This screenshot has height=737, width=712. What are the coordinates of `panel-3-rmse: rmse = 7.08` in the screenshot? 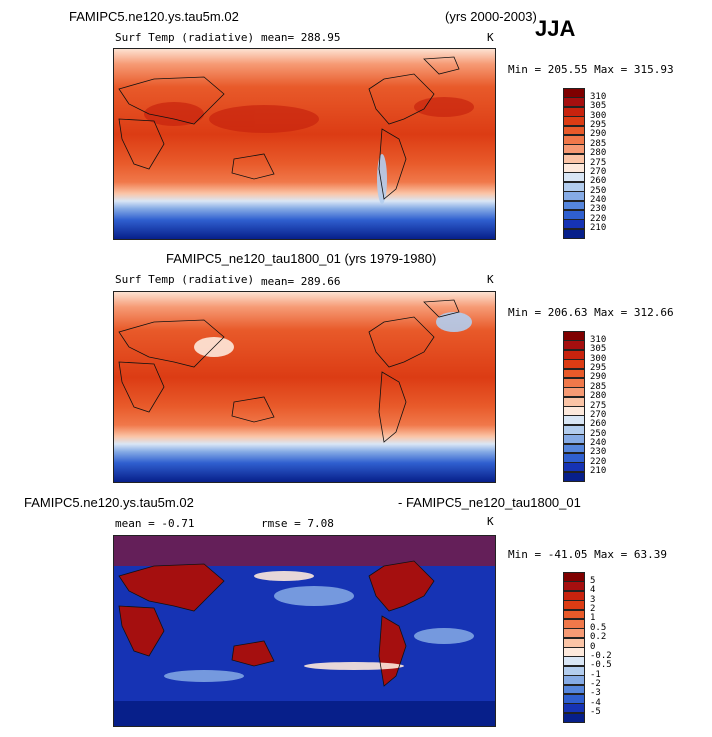 It's located at (297, 523).